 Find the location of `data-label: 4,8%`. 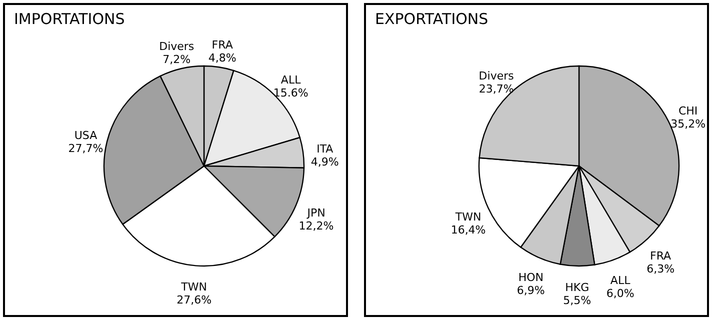

data-label: 4,8% is located at coordinates (222, 57).